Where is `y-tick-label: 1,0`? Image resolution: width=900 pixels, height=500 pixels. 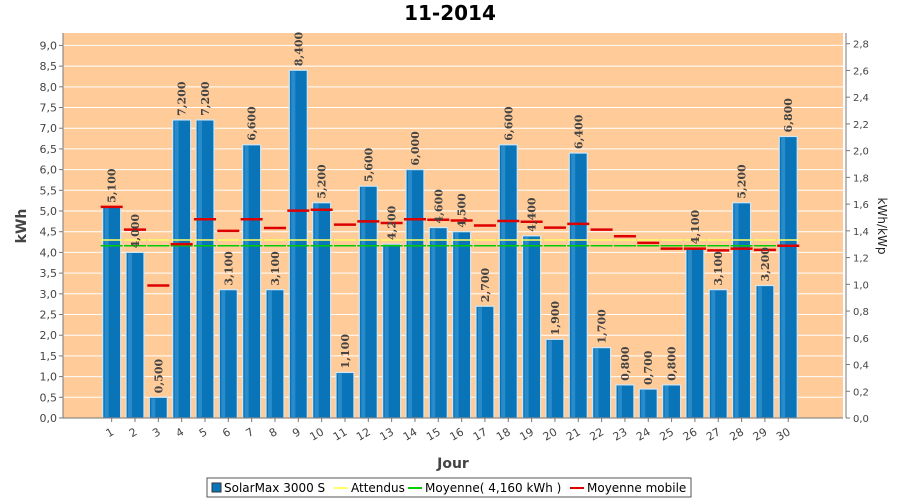
y-tick-label: 1,0 is located at coordinates (49, 377).